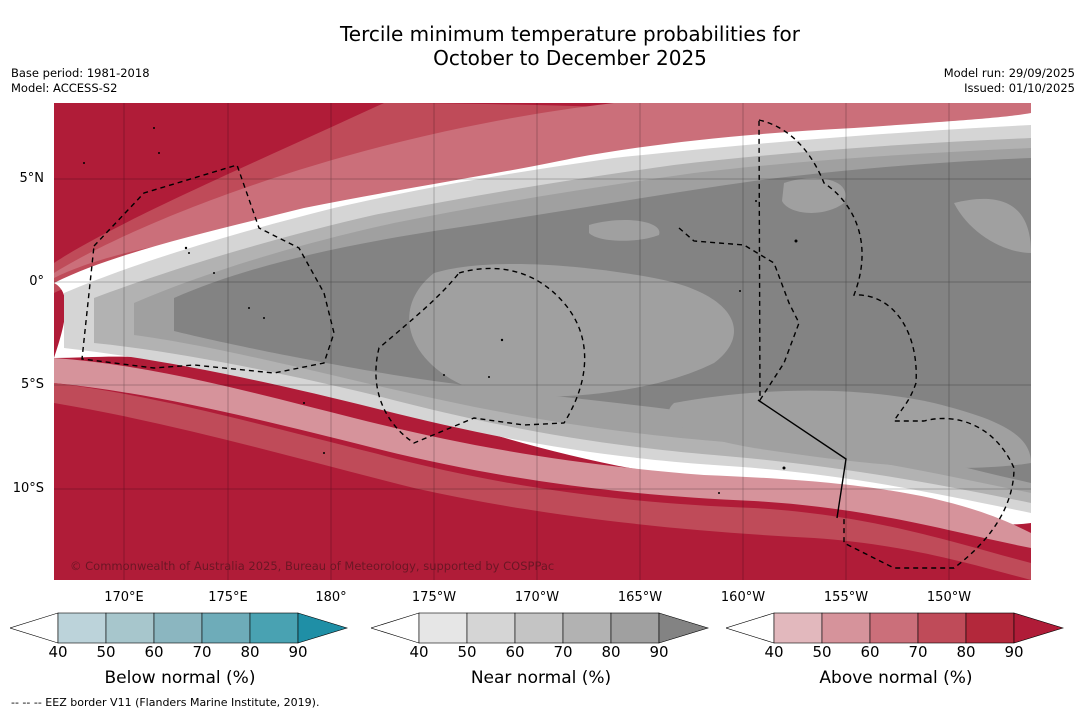 This screenshot has height=713, width=1085. I want to click on lat-label: 10°S, so click(28, 488).